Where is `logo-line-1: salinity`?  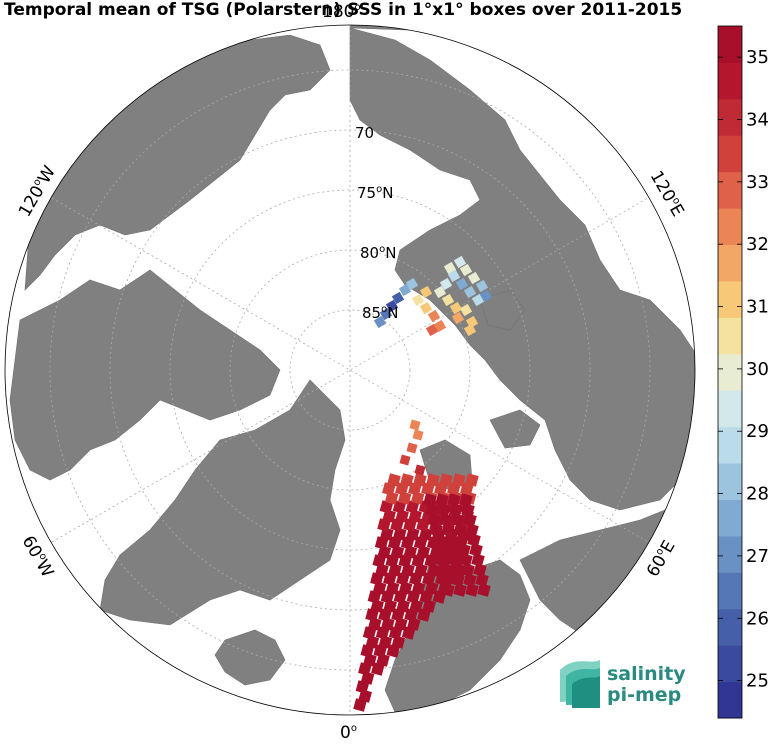 logo-line-1: salinity is located at coordinates (646, 674).